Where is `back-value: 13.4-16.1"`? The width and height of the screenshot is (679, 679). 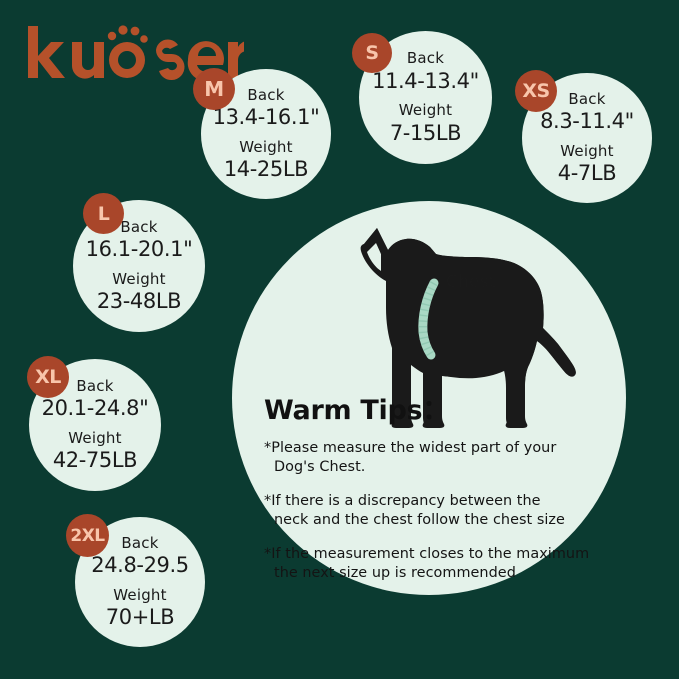 back-value: 13.4-16.1" is located at coordinates (266, 117).